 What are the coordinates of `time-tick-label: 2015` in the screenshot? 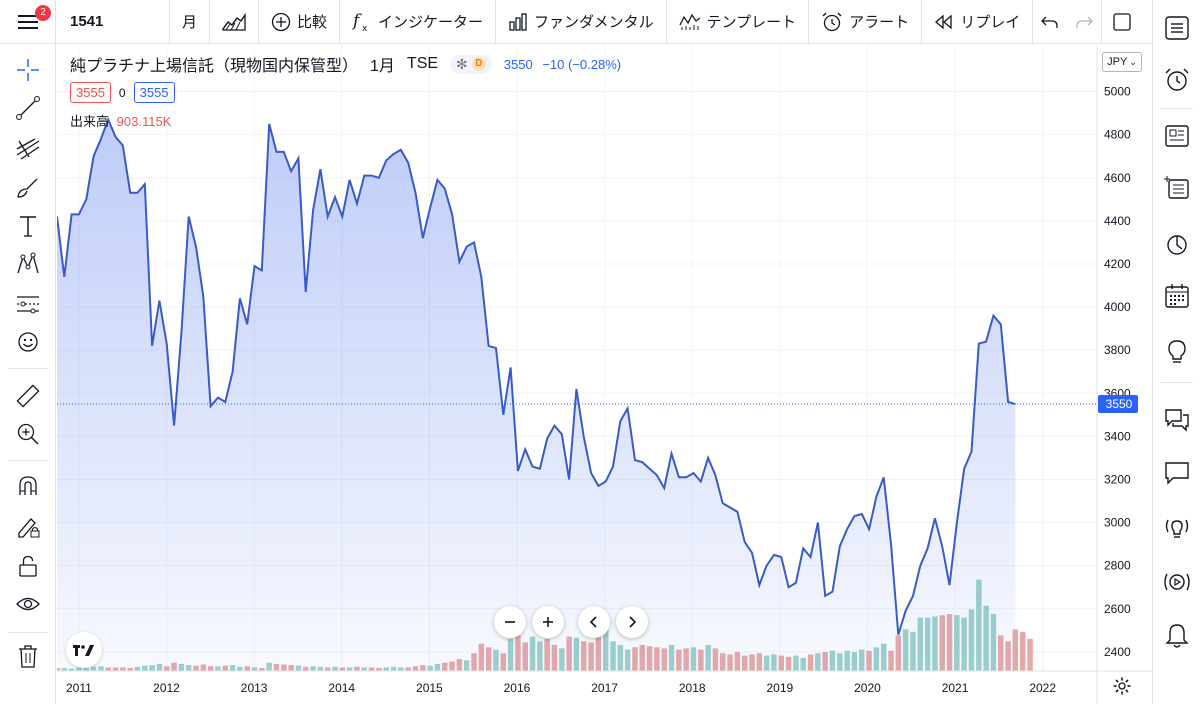 It's located at (429, 688).